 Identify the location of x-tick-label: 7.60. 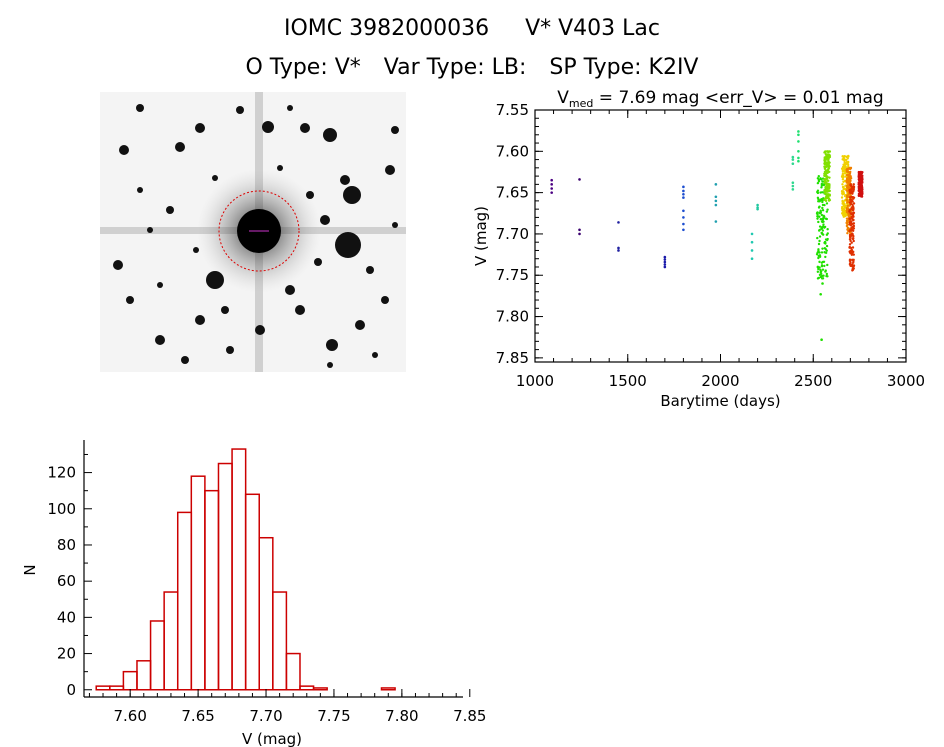
(129, 716).